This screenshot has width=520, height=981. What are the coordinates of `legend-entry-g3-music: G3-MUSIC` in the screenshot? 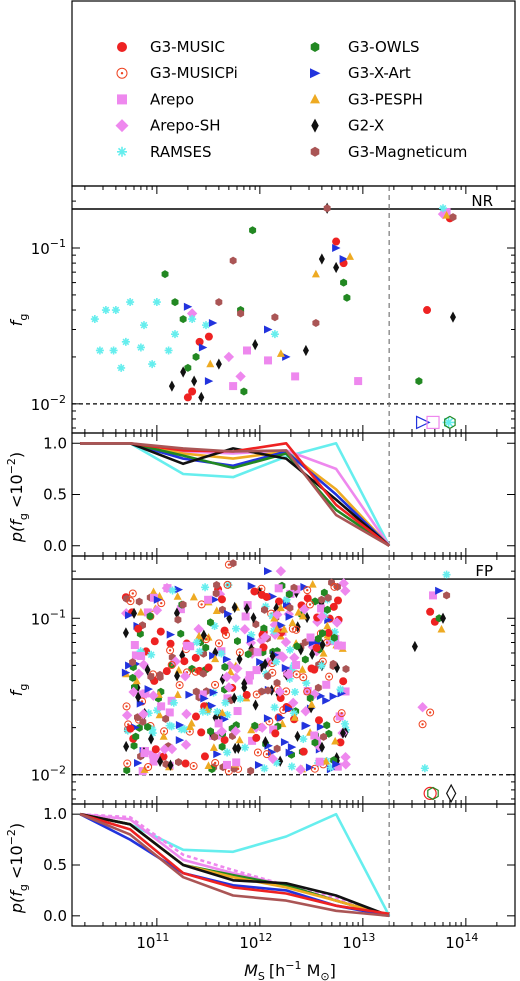 It's located at (171, 47).